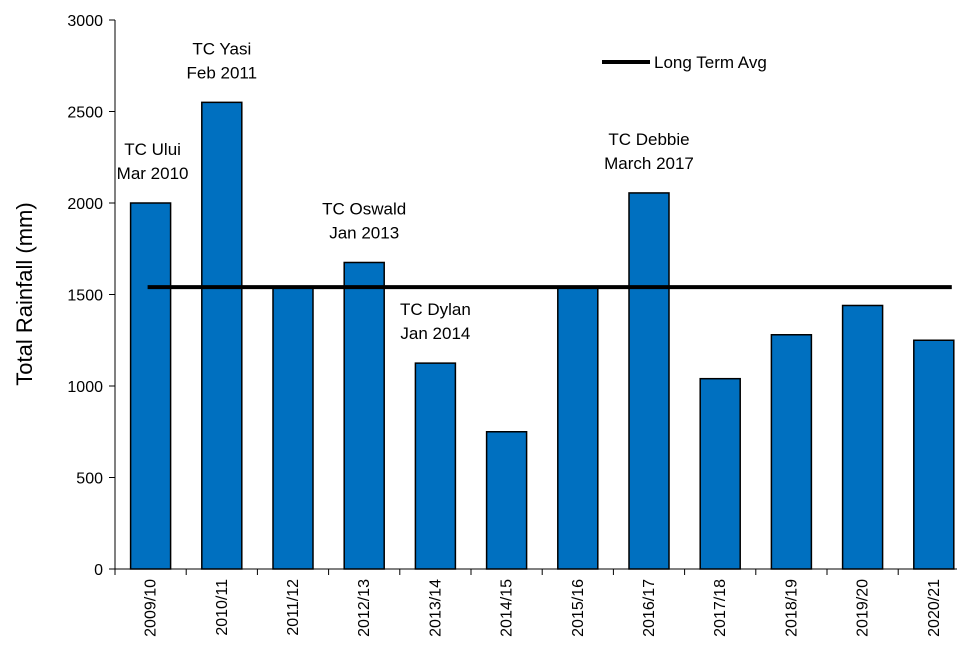  Describe the element at coordinates (151, 608) in the screenshot. I see `x-tick-label: 2009/10` at that location.